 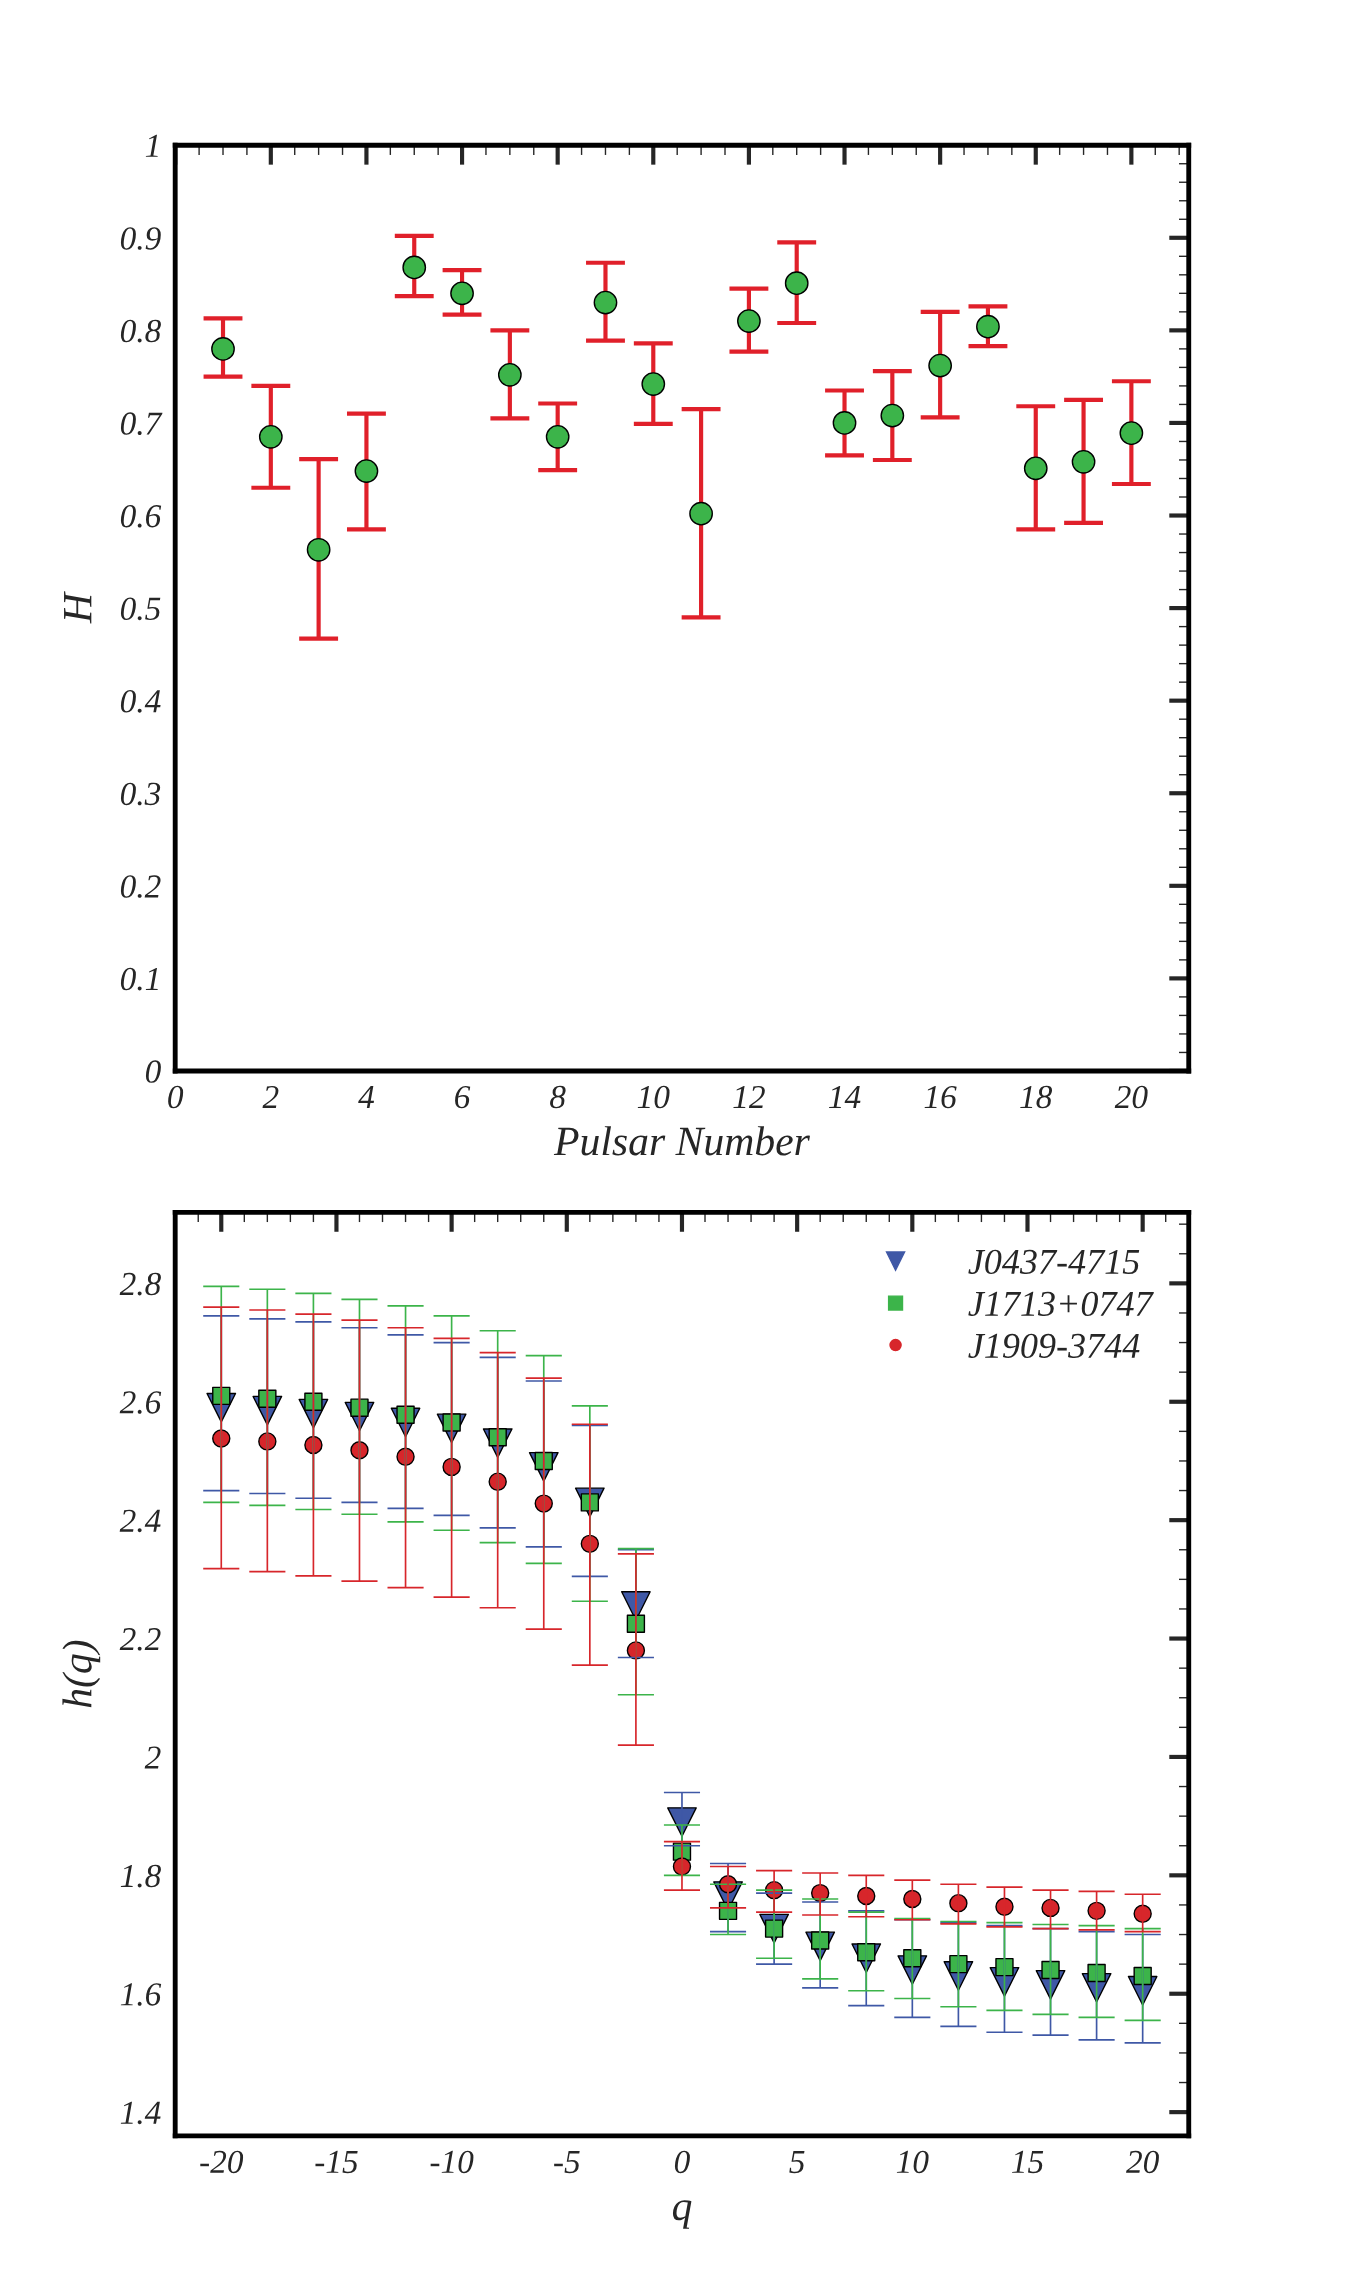 What do you see at coordinates (222, 2162) in the screenshot?
I see `x-tick-label: -20` at bounding box center [222, 2162].